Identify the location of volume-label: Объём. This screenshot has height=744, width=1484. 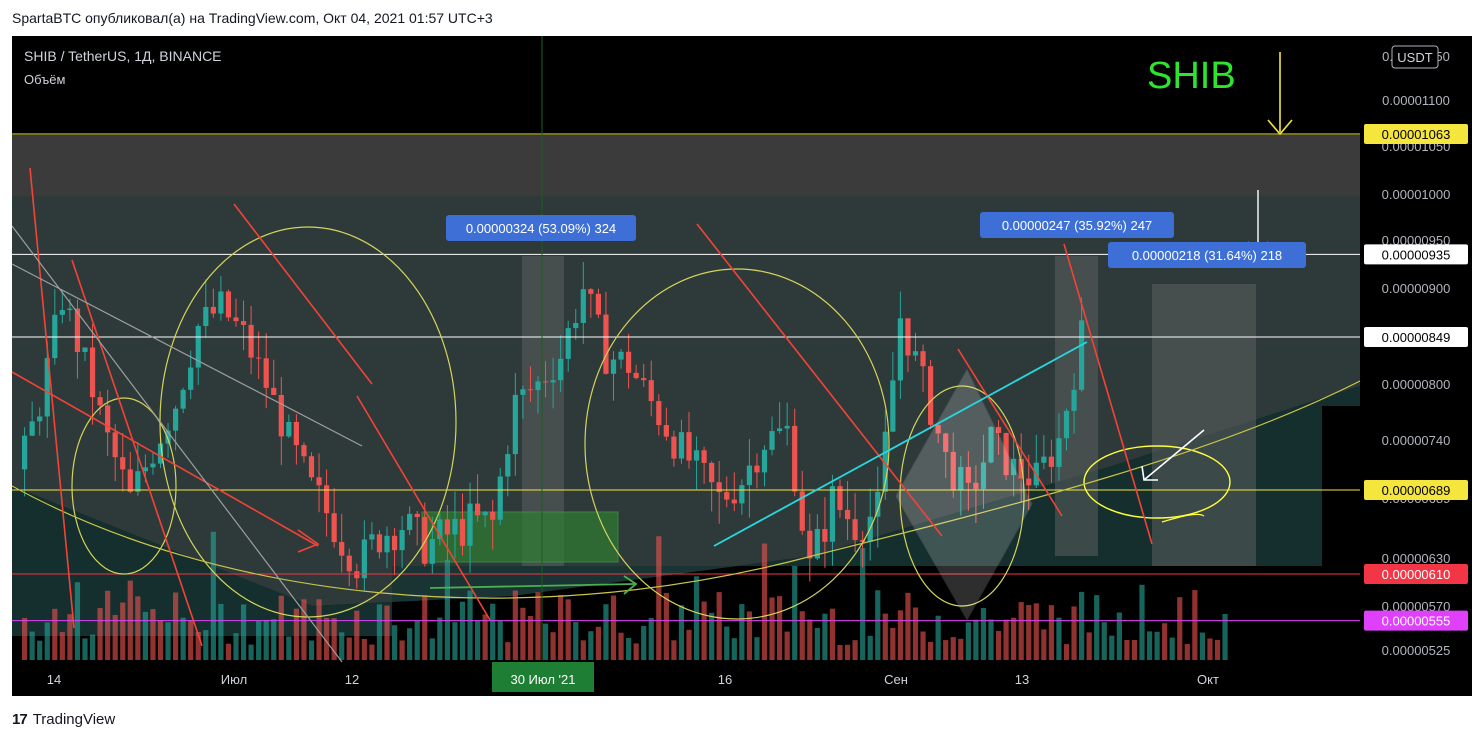
(44, 79).